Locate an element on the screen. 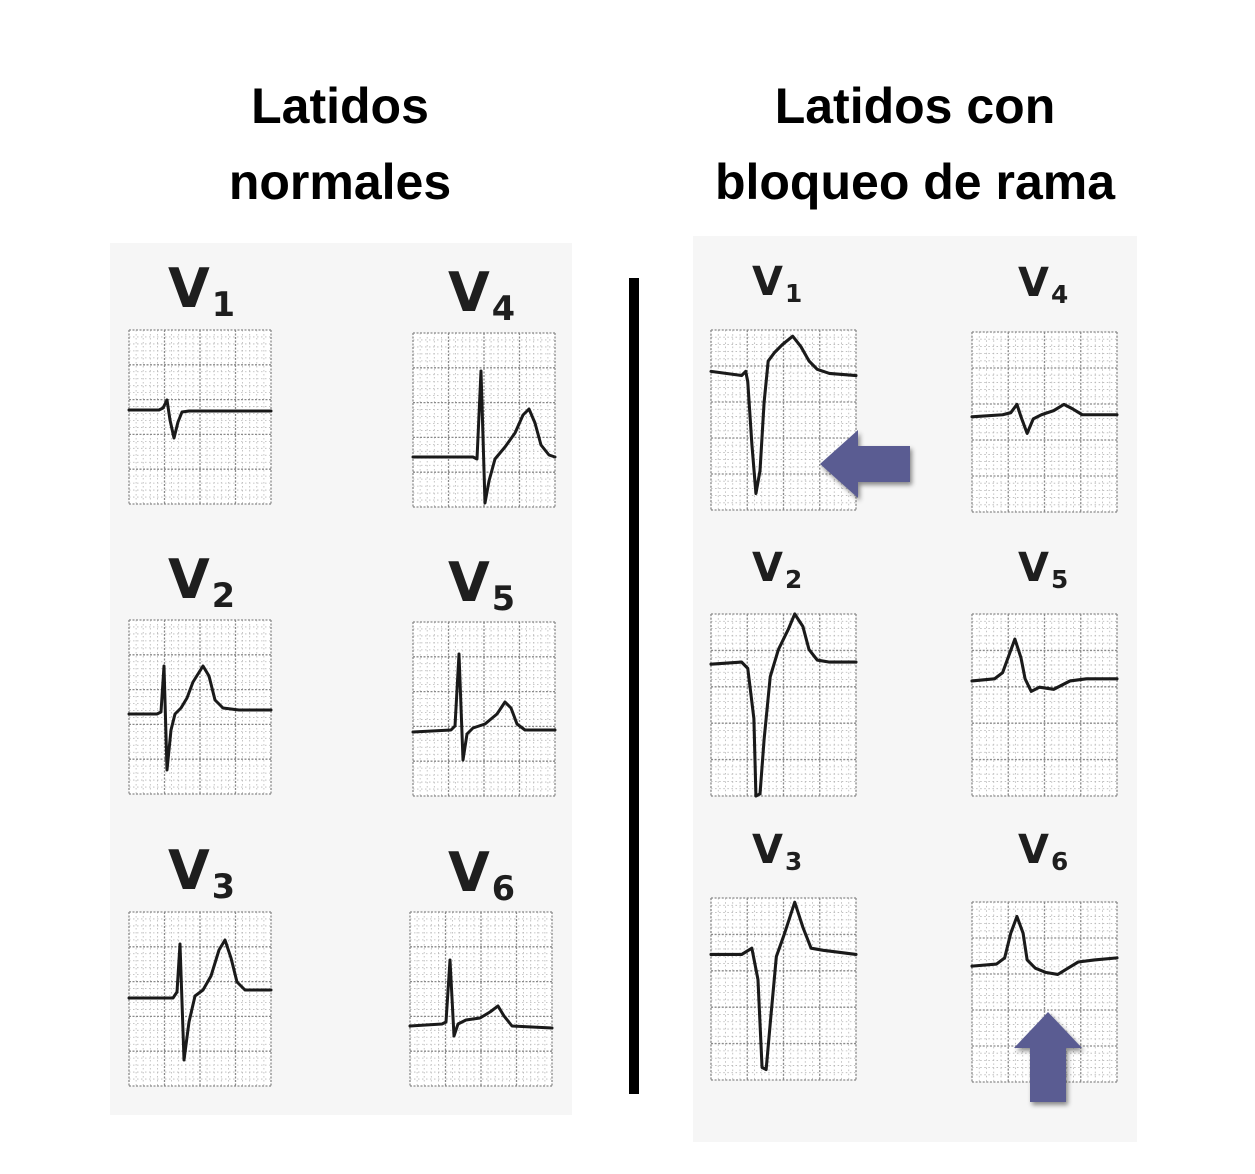 This screenshot has height=1174, width=1255. normal-ecg-panel-v5 is located at coordinates (484, 709).